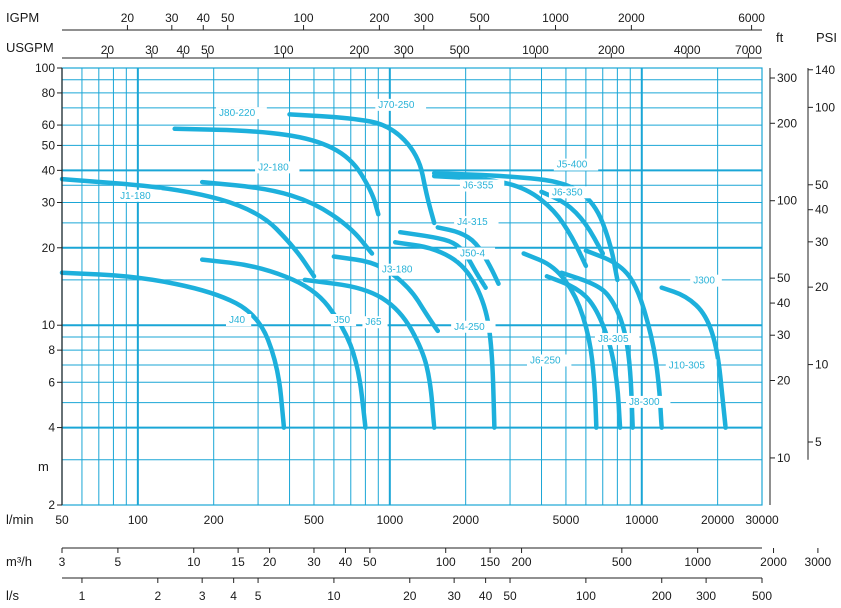  What do you see at coordinates (822, 365) in the screenshot?
I see `psi-tick-label: 10` at bounding box center [822, 365].